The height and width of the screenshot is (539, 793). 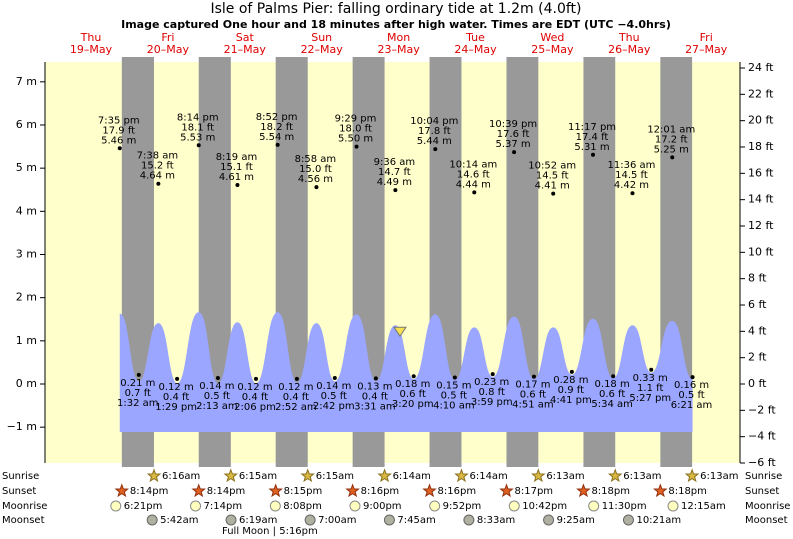 What do you see at coordinates (400, 332) in the screenshot?
I see `current-level` at bounding box center [400, 332].